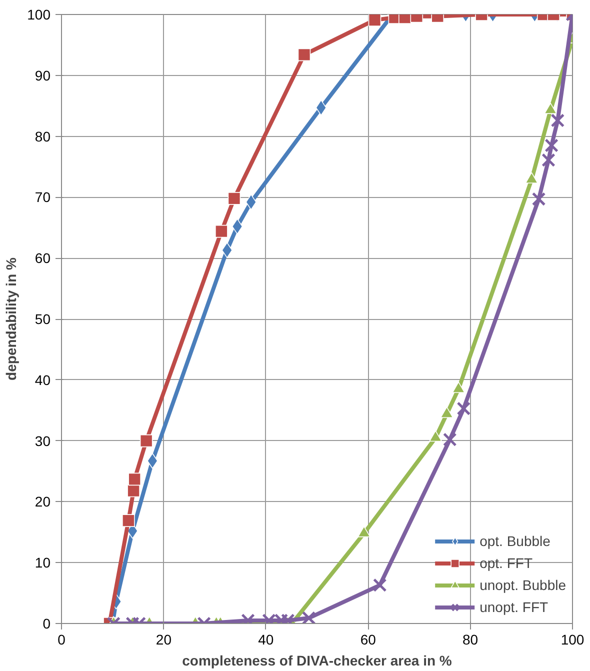 The image size is (590, 671). Describe the element at coordinates (39, 14) in the screenshot. I see `y-tick-label: 100` at that location.